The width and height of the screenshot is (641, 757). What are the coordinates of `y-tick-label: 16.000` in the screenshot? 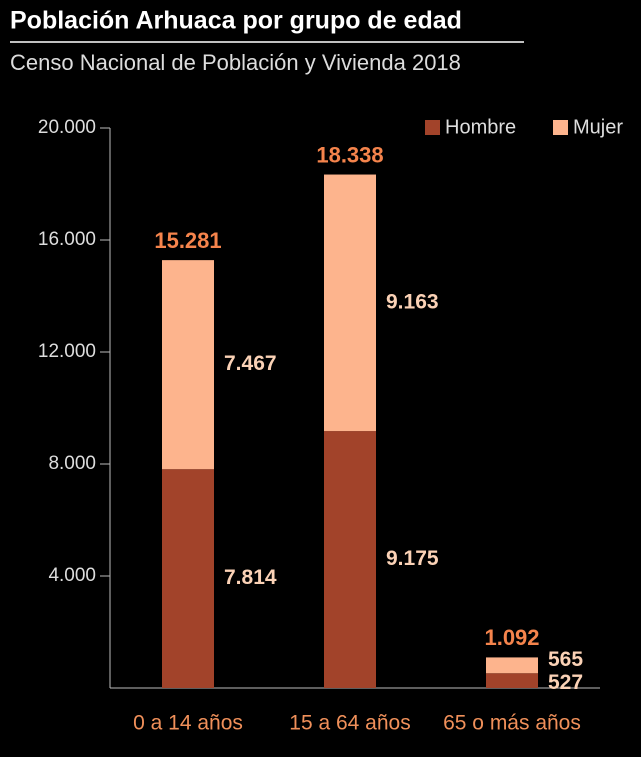 It's located at (67, 239).